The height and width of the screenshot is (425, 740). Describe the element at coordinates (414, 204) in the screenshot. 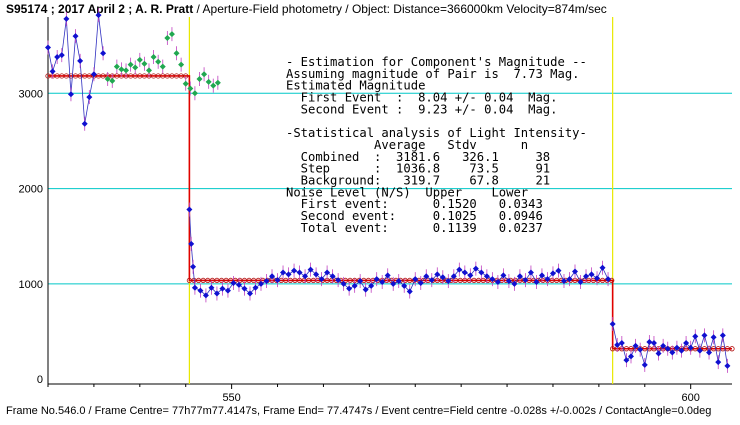

I see `annotation-line-12: First event: 0.1520 0.0343` at that location.